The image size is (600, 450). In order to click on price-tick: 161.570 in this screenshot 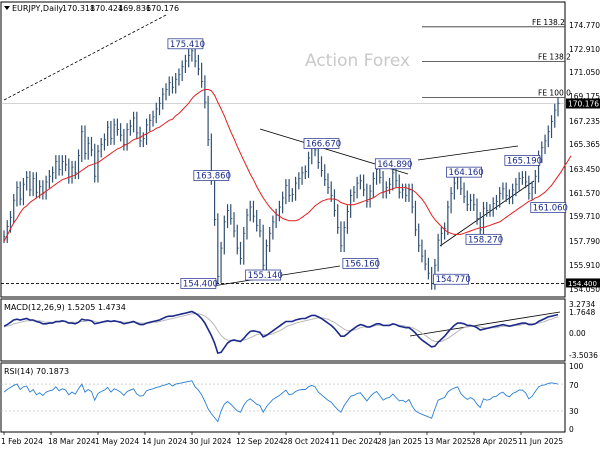, I will do `click(584, 193)`.